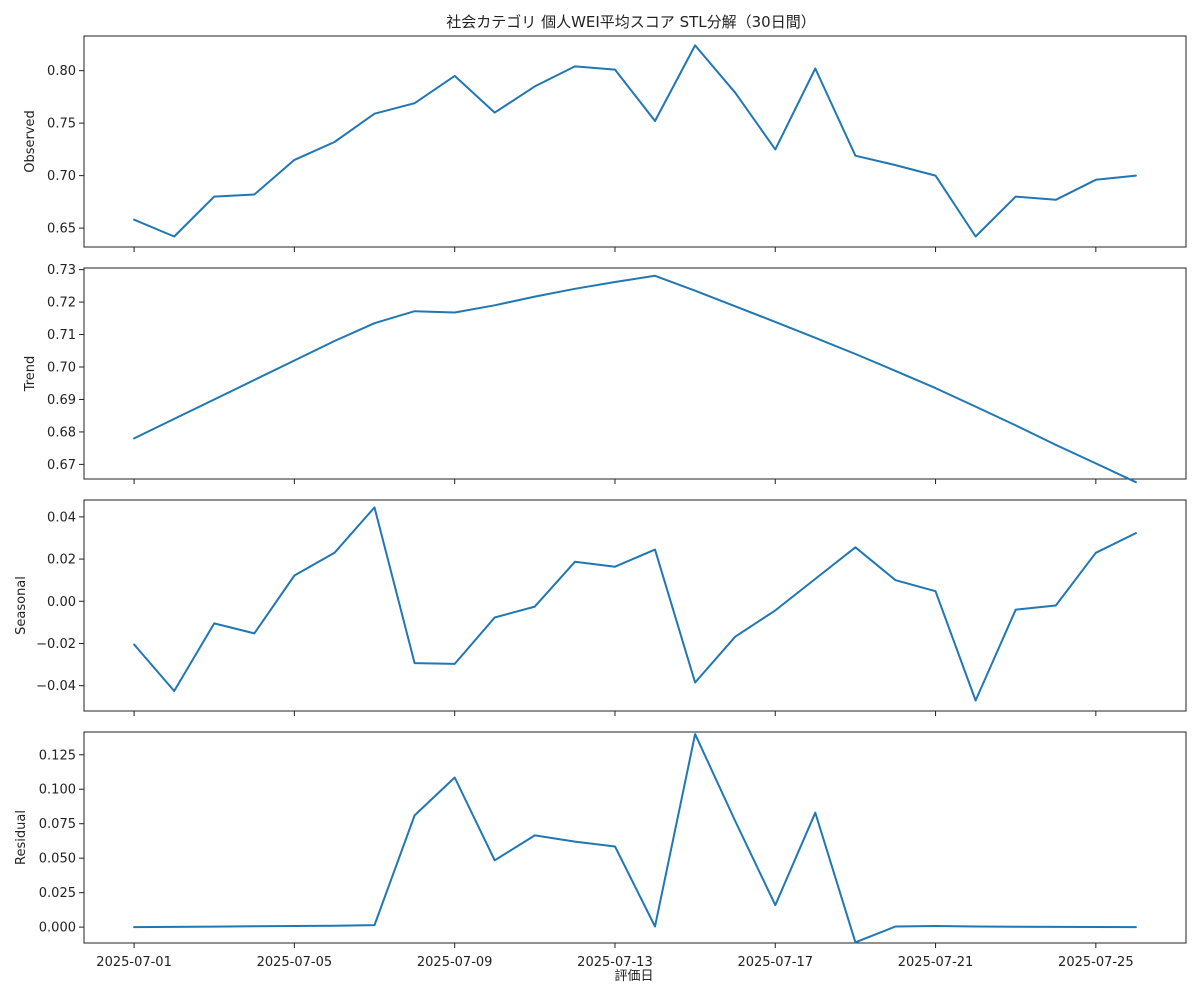 This screenshot has height=1000, width=1200. What do you see at coordinates (61, 303) in the screenshot?
I see `y-tick-label: 0.72` at bounding box center [61, 303].